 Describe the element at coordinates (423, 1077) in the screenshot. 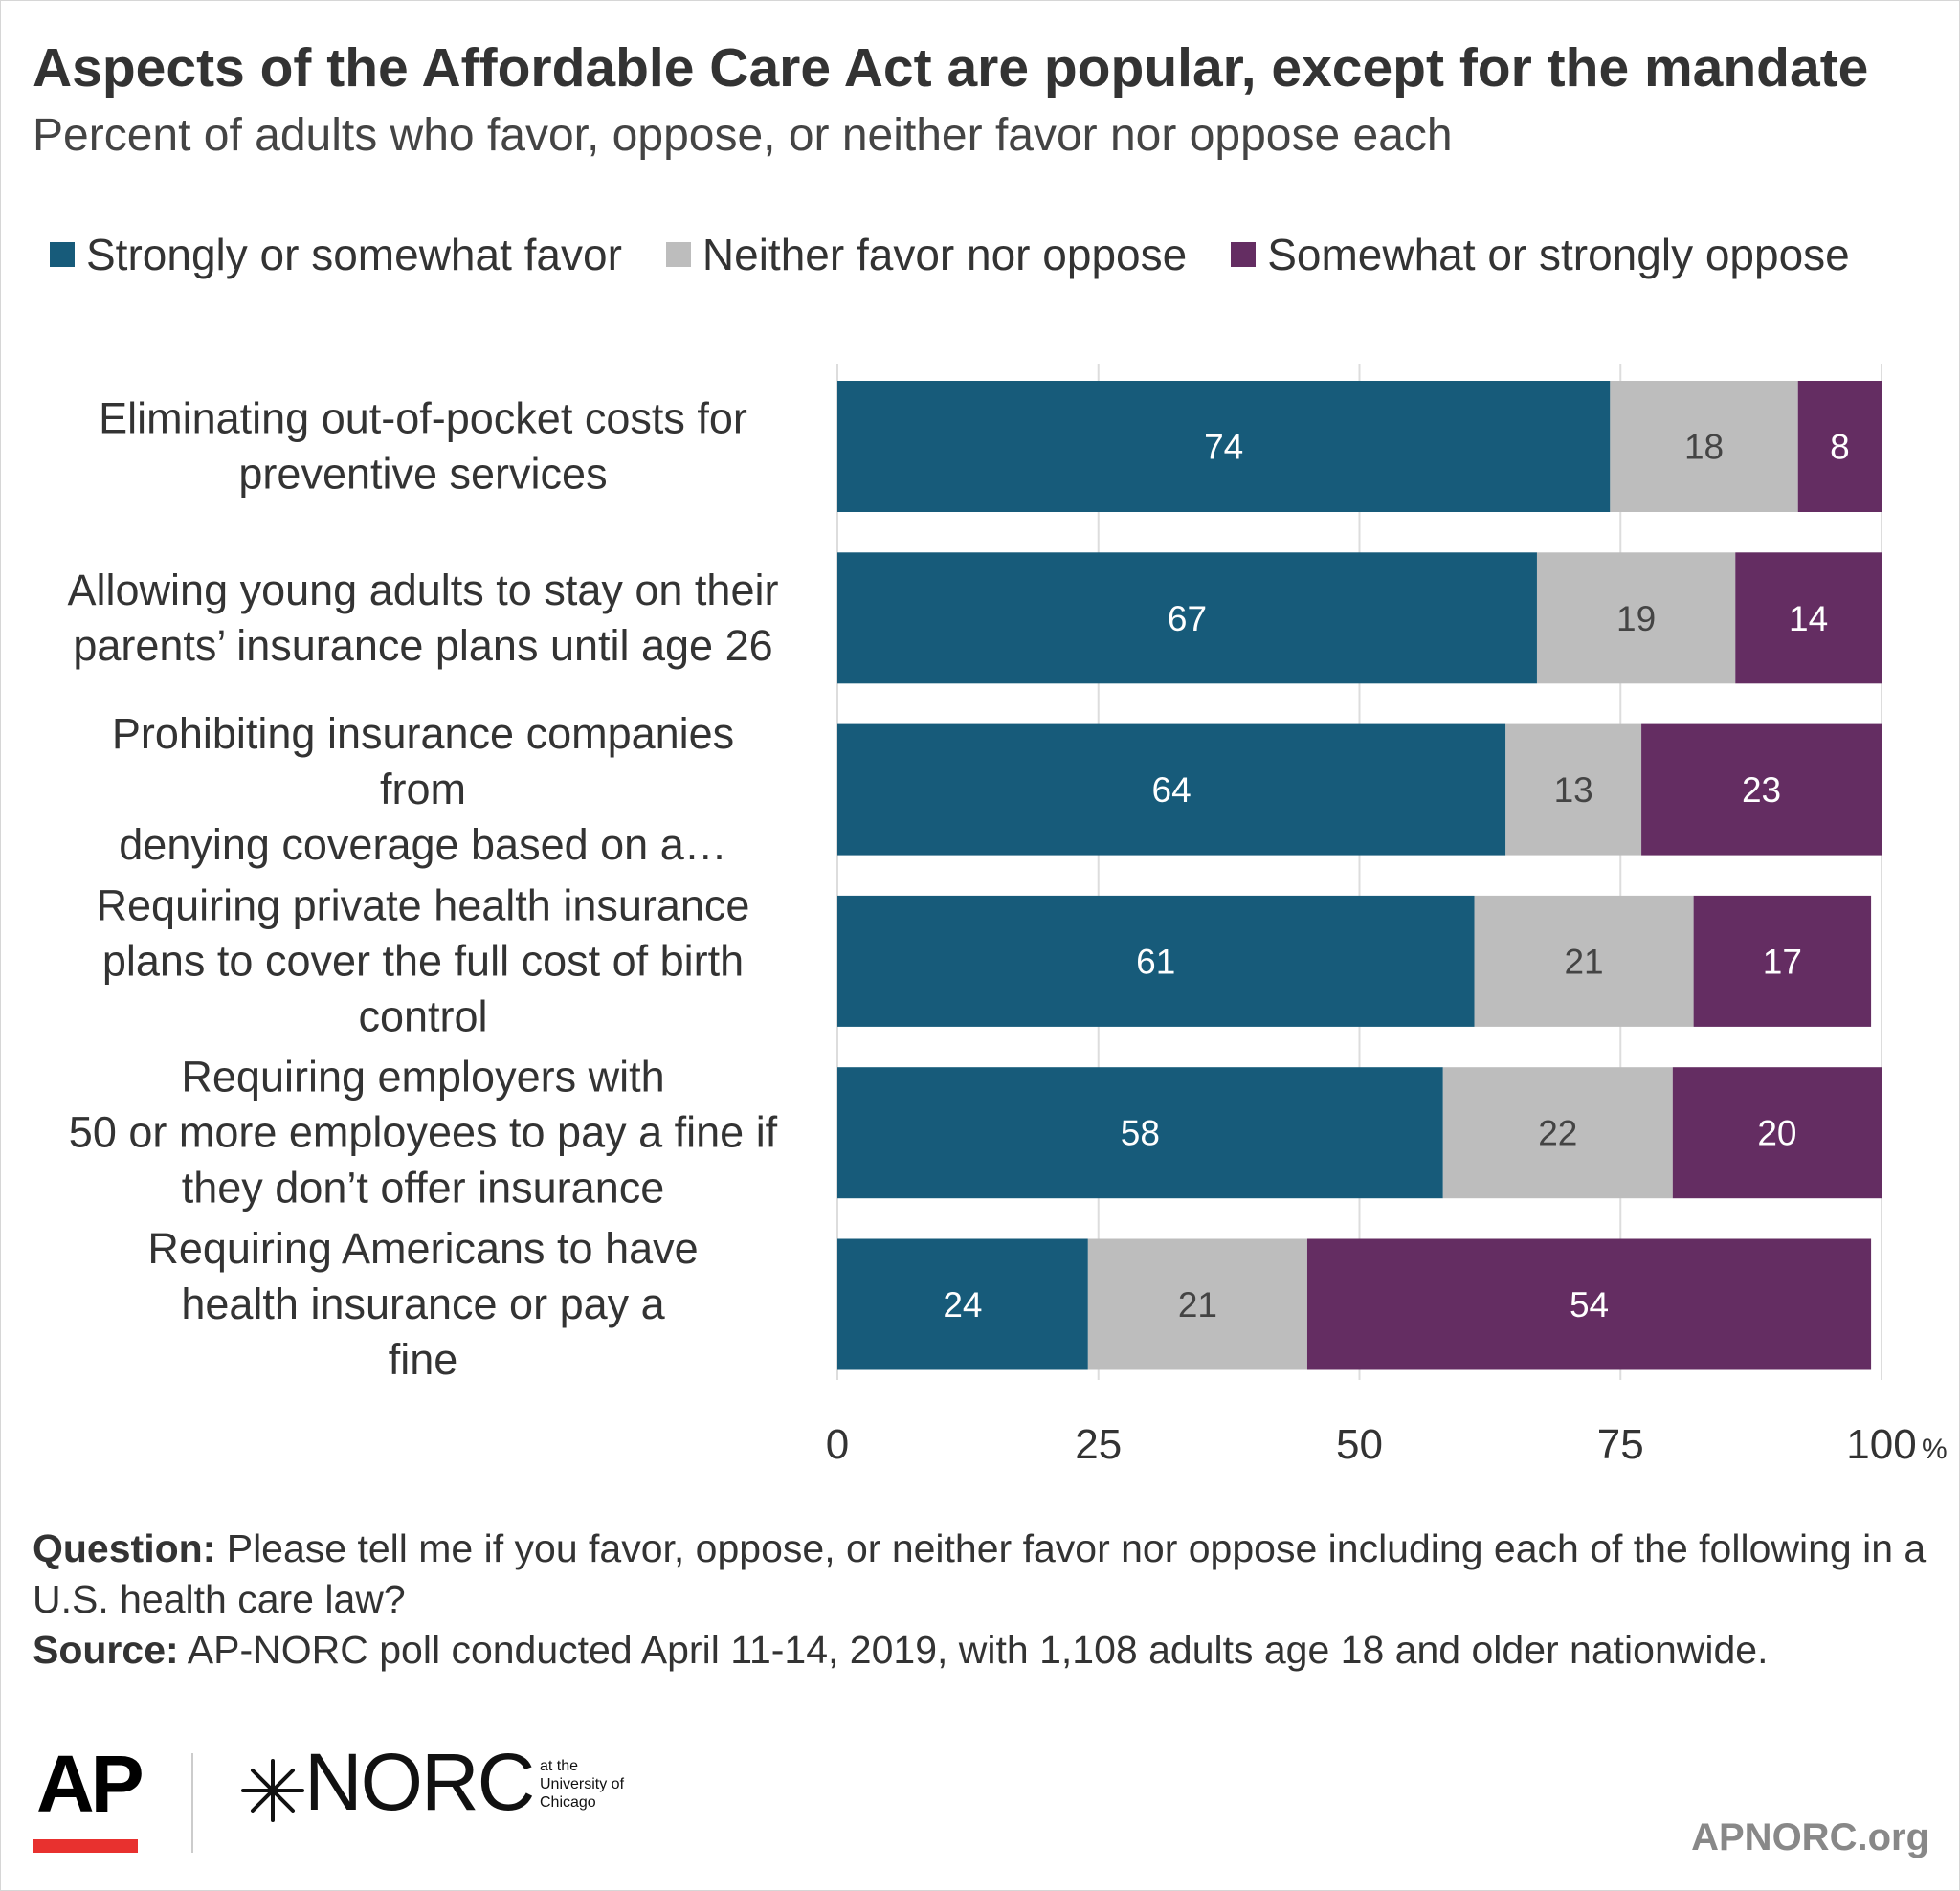

I see `category-label-line: Requiring employers with` at that location.